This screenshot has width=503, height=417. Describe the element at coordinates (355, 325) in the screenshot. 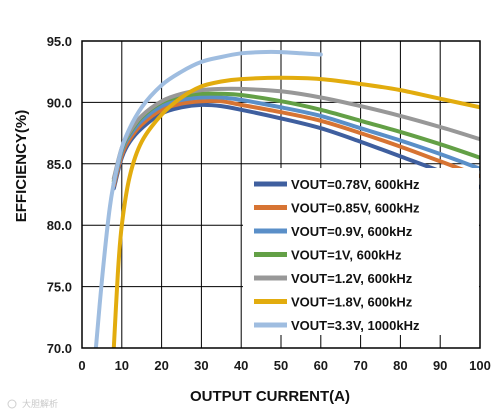

I see `legend-label: VOUT=3.3V, 1000kHz` at that location.